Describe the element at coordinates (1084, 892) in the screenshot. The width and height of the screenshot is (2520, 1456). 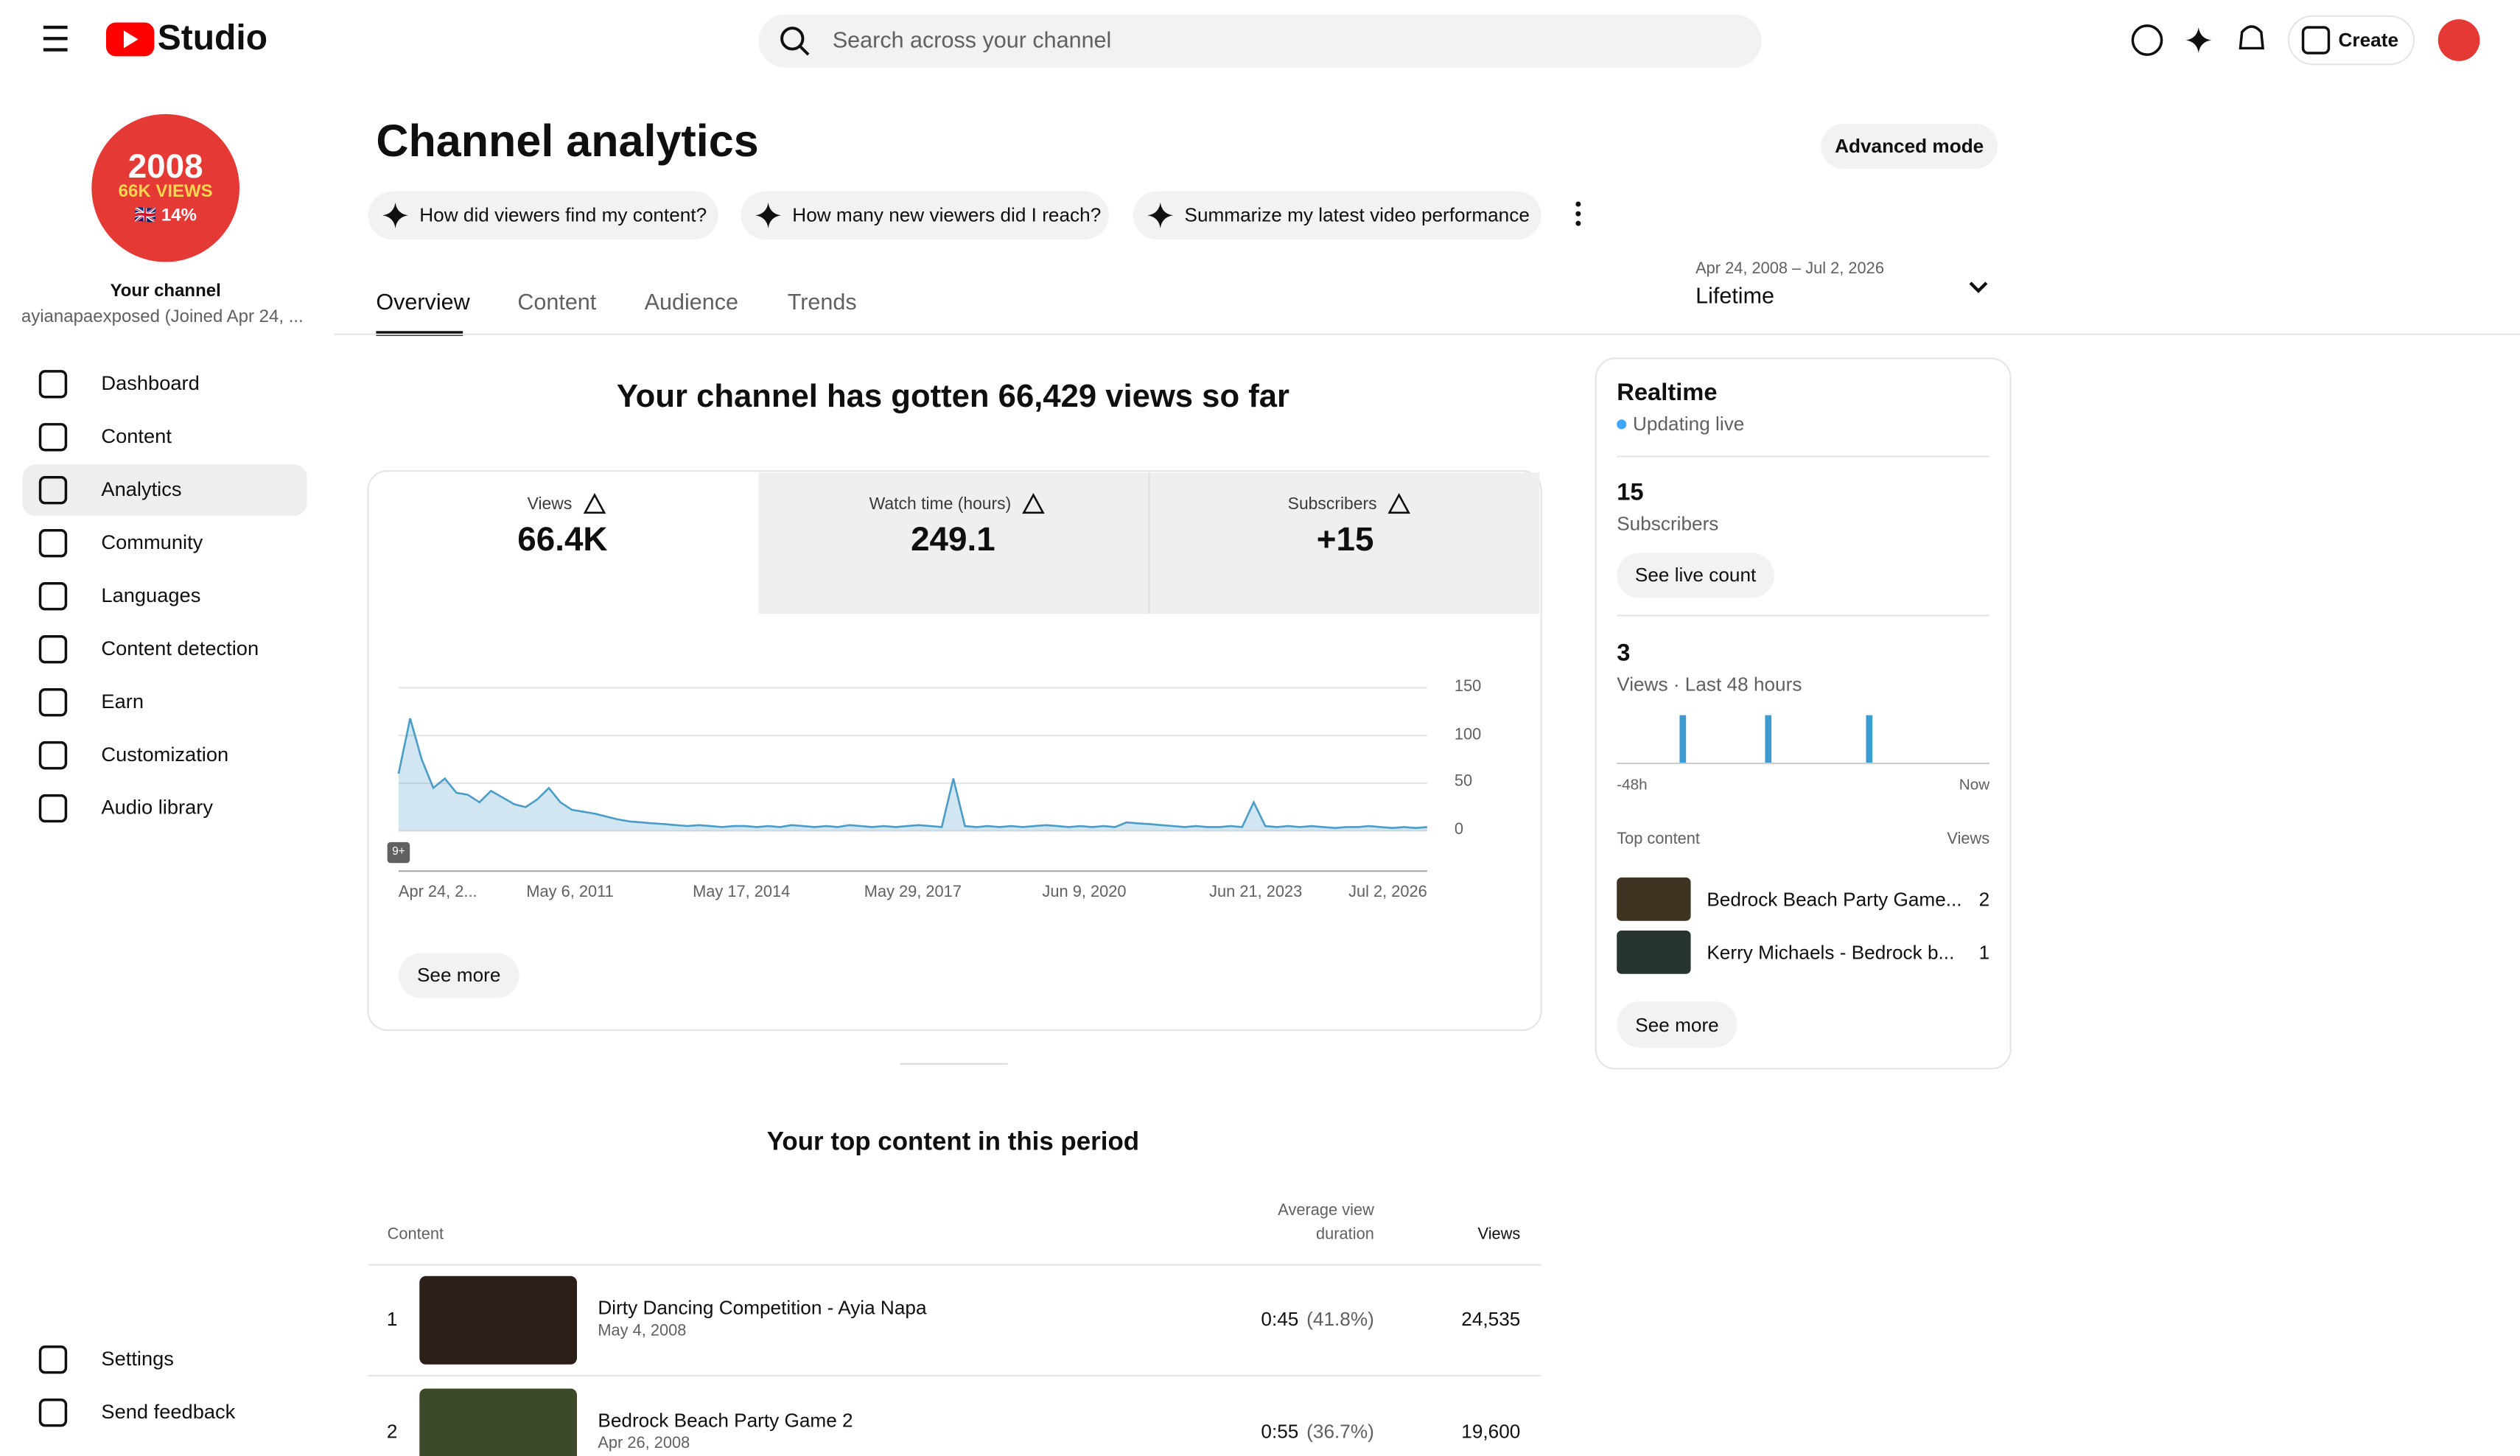
I see `x-tick-label: Jun 9, 2020` at that location.